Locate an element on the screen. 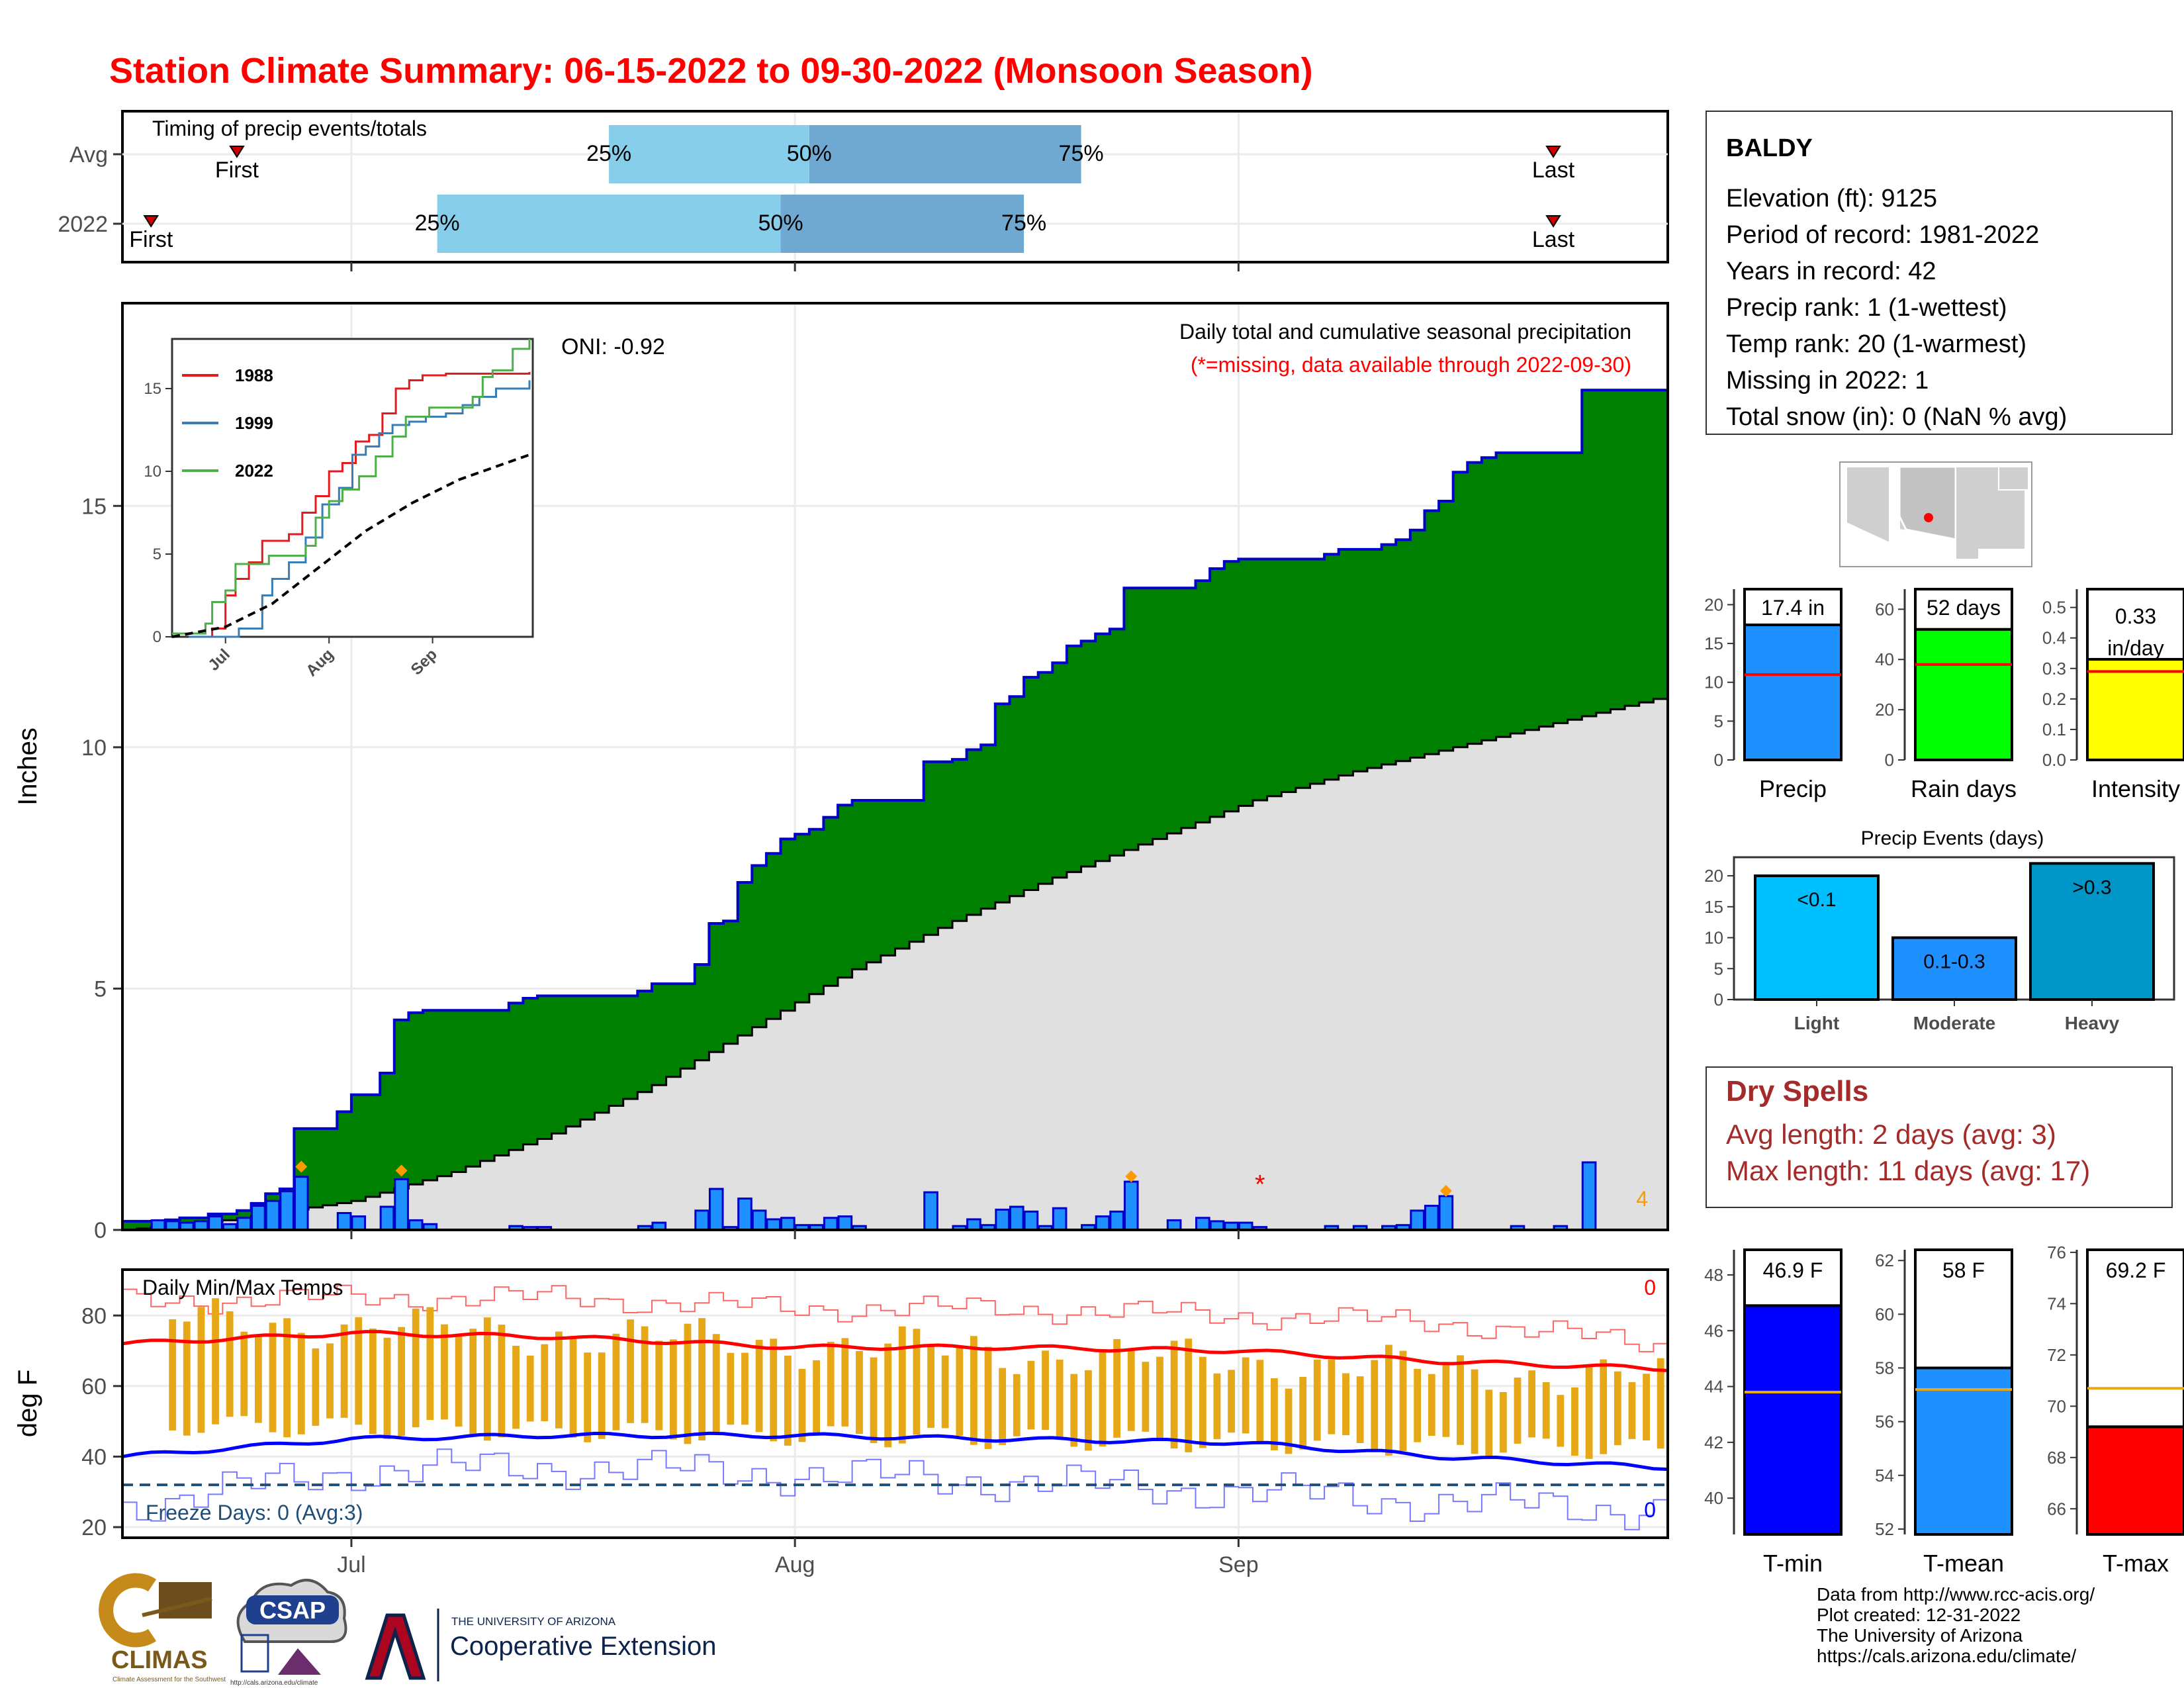  panel-ytick-label: 40 is located at coordinates (1713, 1498).